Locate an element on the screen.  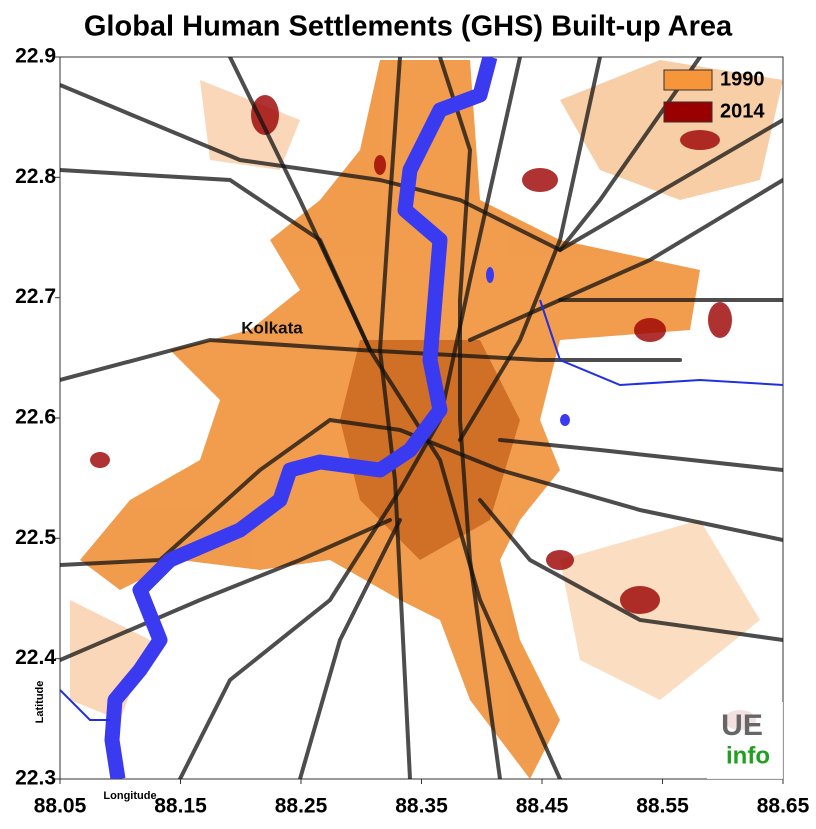
x-axis-label: Longitude is located at coordinates (129, 796).